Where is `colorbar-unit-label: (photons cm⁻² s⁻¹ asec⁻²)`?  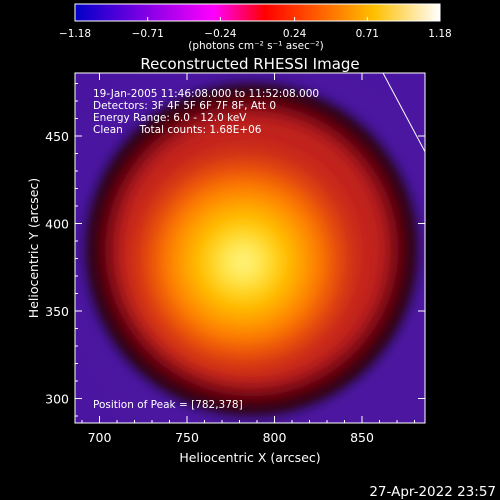 colorbar-unit-label: (photons cm⁻² s⁻¹ asec⁻²) is located at coordinates (255, 46).